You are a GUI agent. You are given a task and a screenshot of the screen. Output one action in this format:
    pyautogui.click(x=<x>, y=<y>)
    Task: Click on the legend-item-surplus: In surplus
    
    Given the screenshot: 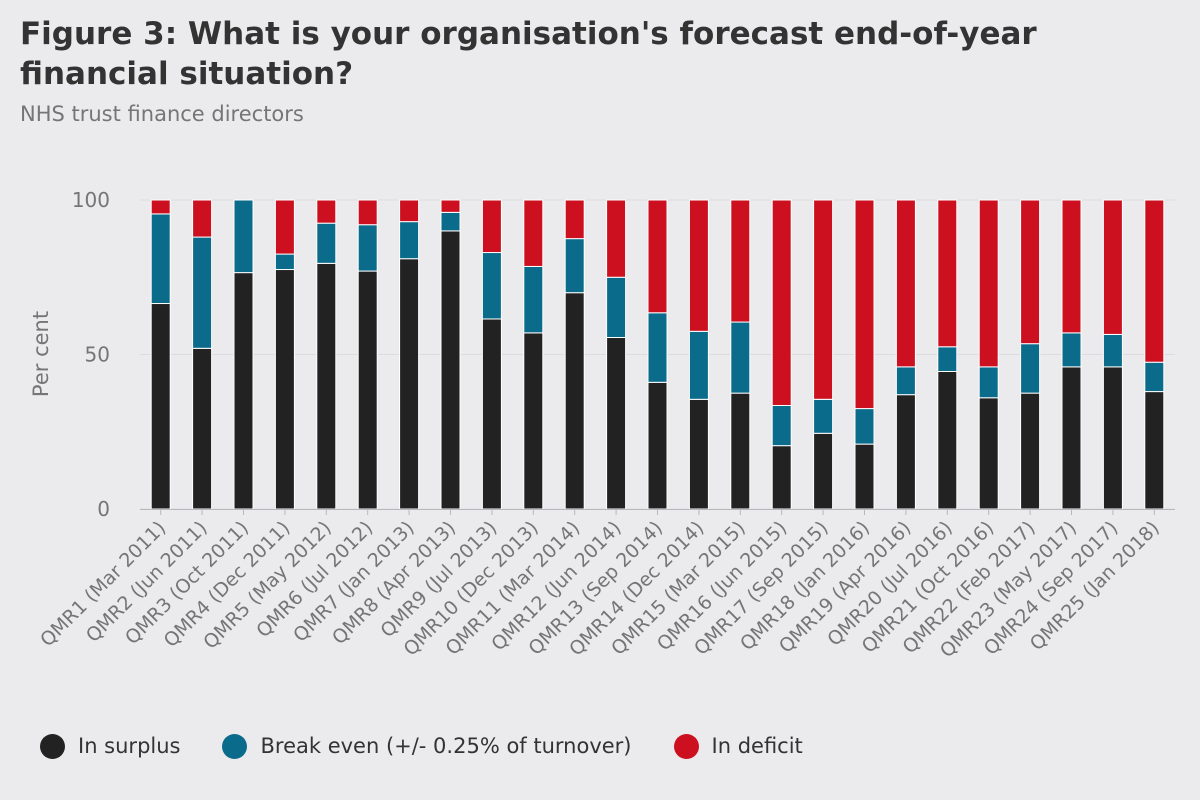 What is the action you would take?
    pyautogui.click(x=110, y=746)
    